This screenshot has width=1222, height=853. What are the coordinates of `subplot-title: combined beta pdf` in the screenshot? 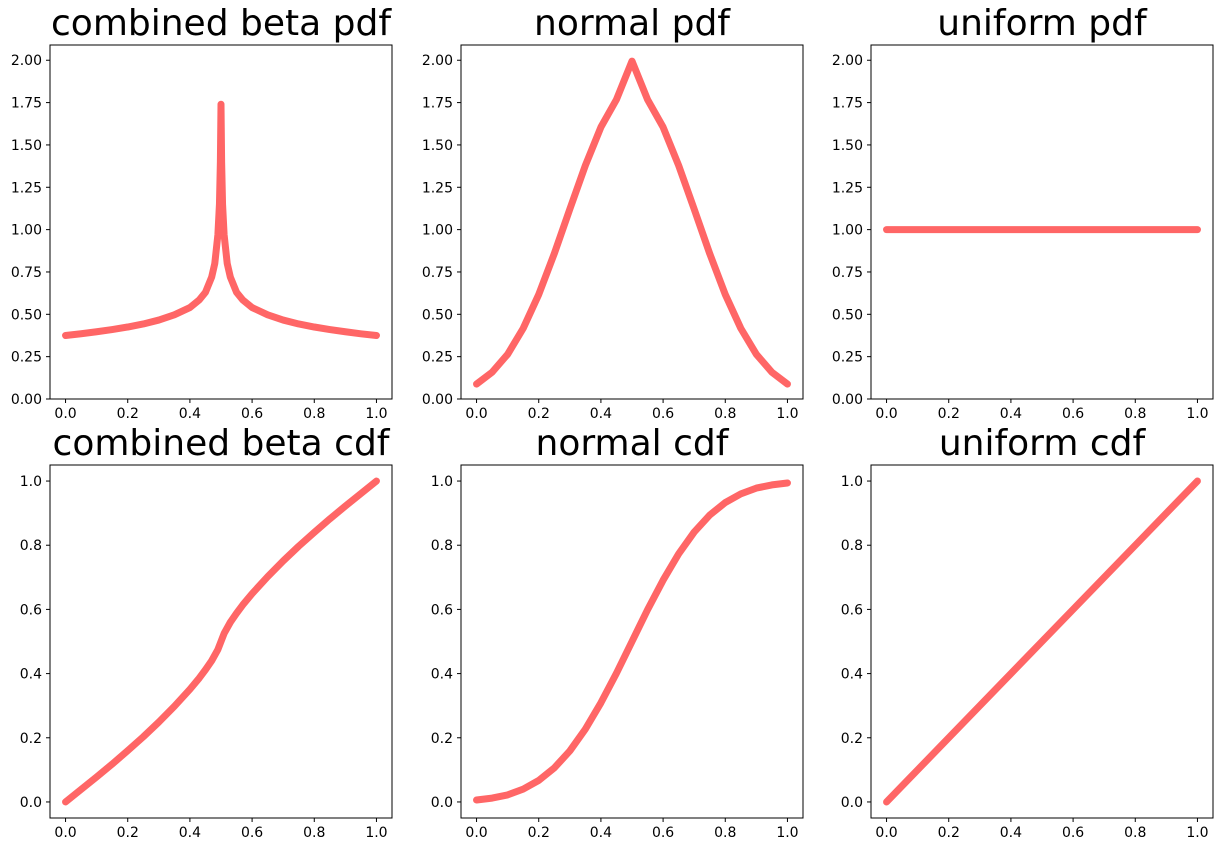 It's located at (221, 23).